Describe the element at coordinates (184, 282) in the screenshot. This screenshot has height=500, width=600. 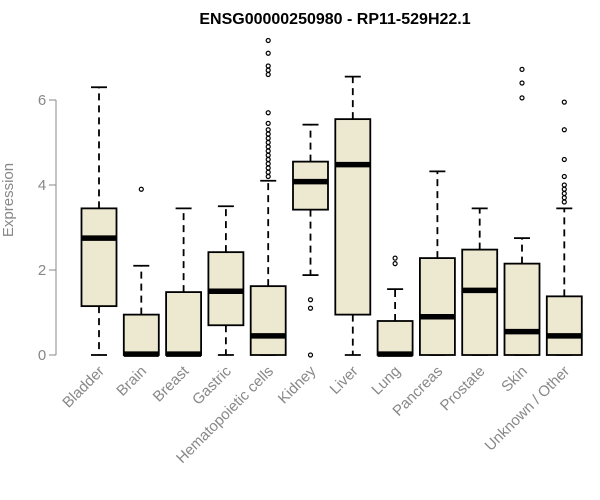
I see `box-breast` at that location.